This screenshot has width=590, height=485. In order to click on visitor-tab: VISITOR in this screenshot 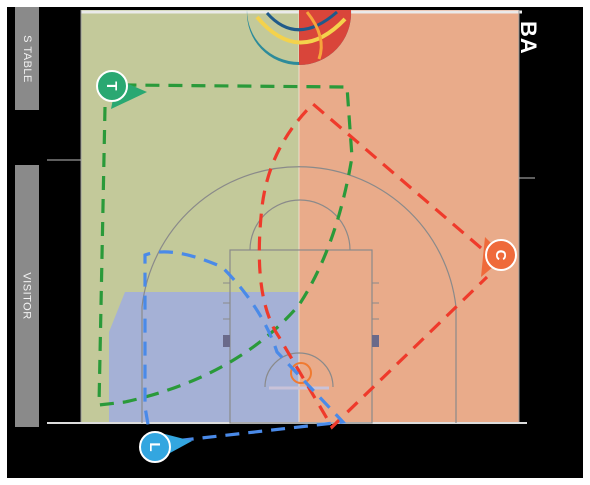, I will do `click(27, 296)`.